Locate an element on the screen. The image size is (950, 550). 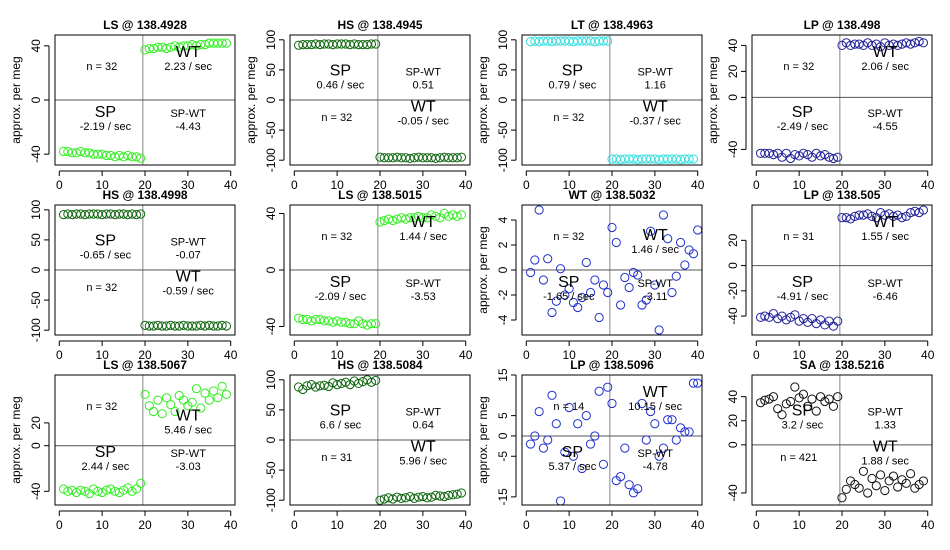
sp-rate-label: -2.09 / sec is located at coordinates (341, 297).